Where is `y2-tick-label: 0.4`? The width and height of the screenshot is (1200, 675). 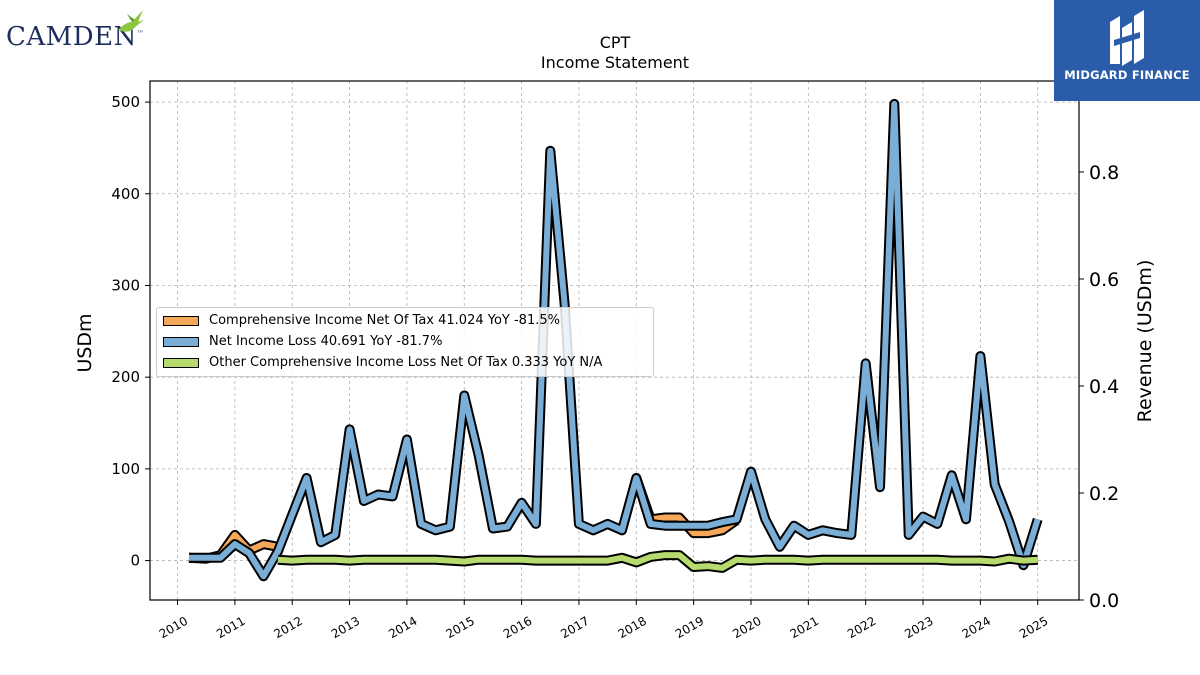 y2-tick-label: 0.4 is located at coordinates (1104, 387).